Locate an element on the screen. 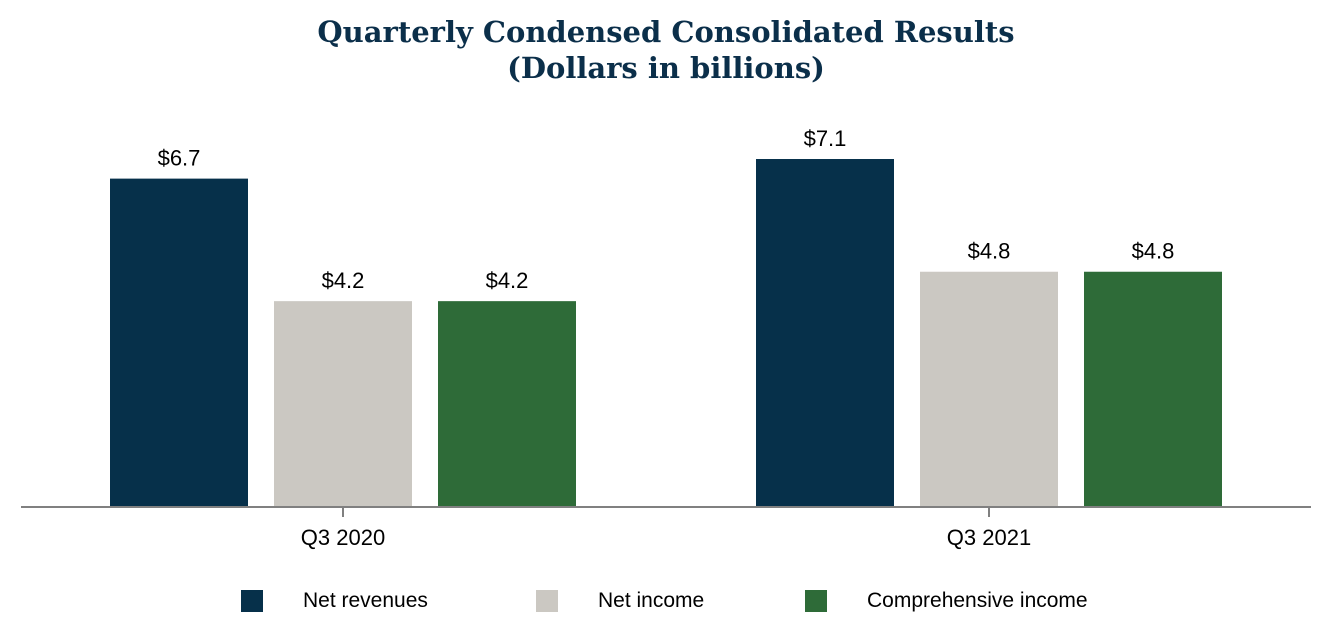  x-axis-label-q3-2020: Q3 2020 is located at coordinates (343, 537).